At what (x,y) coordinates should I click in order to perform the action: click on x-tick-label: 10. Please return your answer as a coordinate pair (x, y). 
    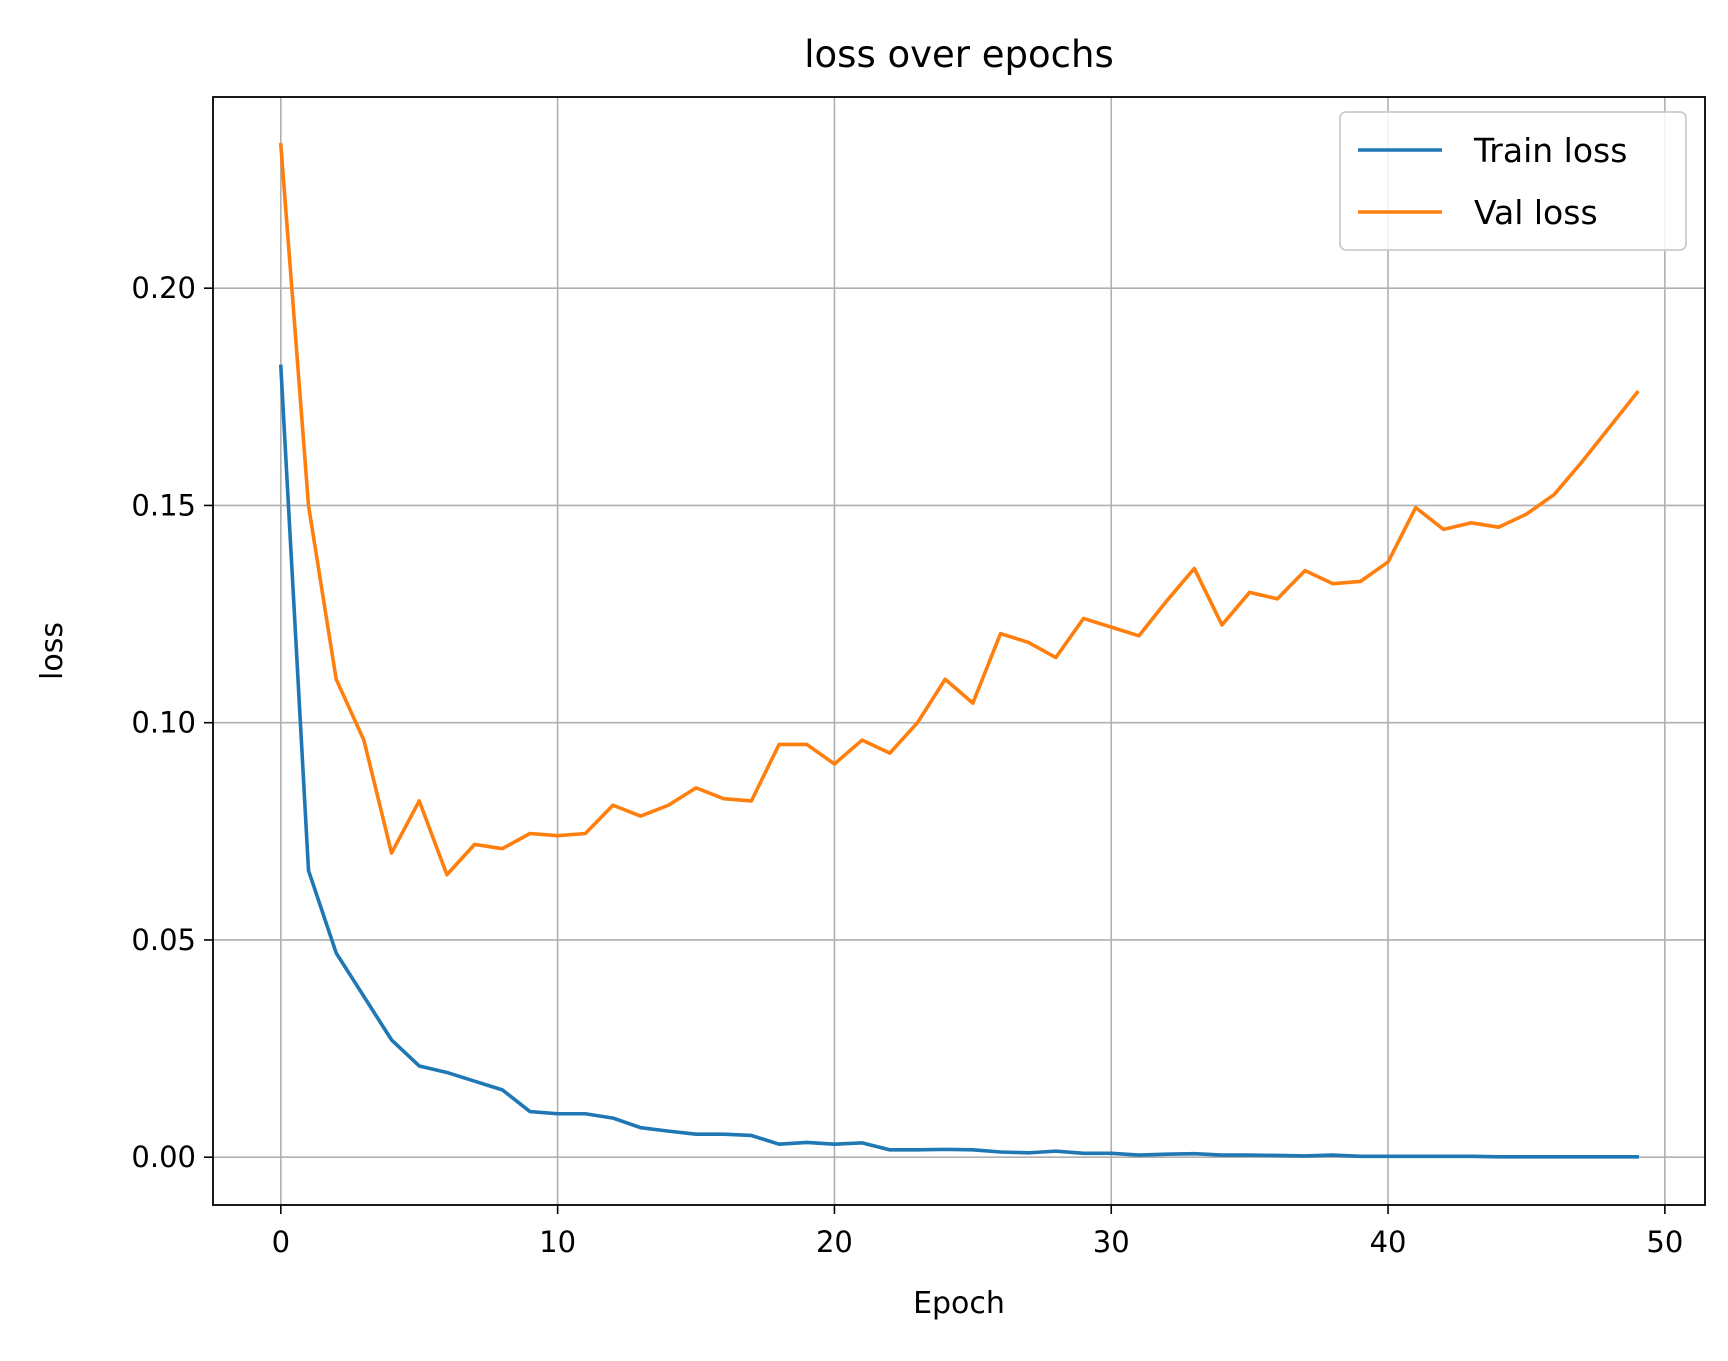
    Looking at the image, I should click on (557, 1242).